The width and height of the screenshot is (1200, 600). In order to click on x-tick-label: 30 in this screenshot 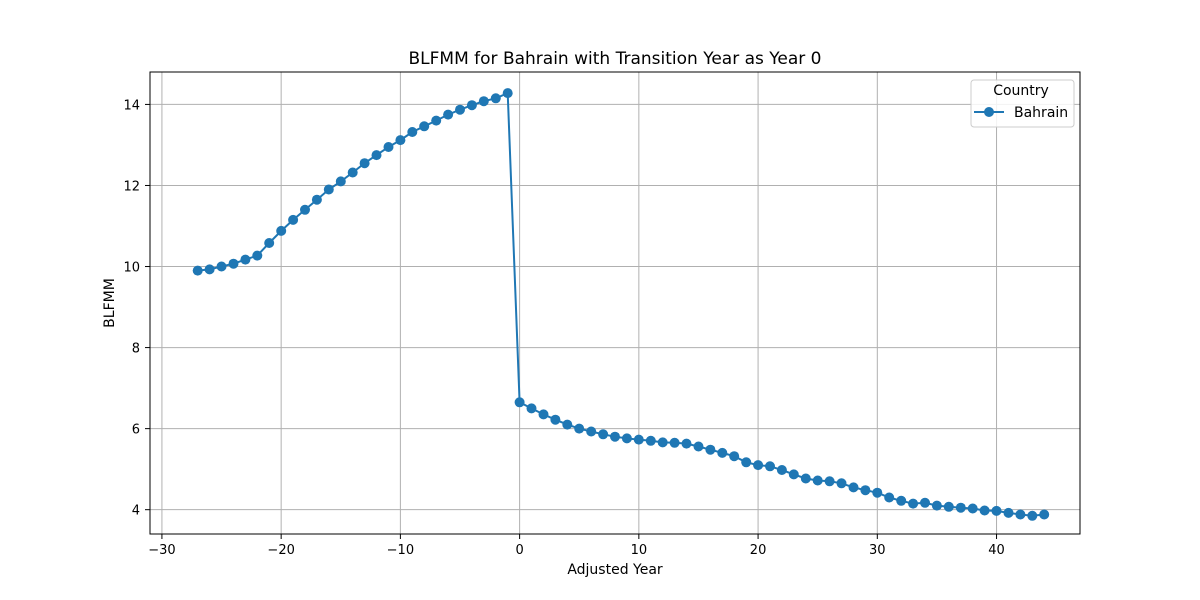, I will do `click(877, 550)`.